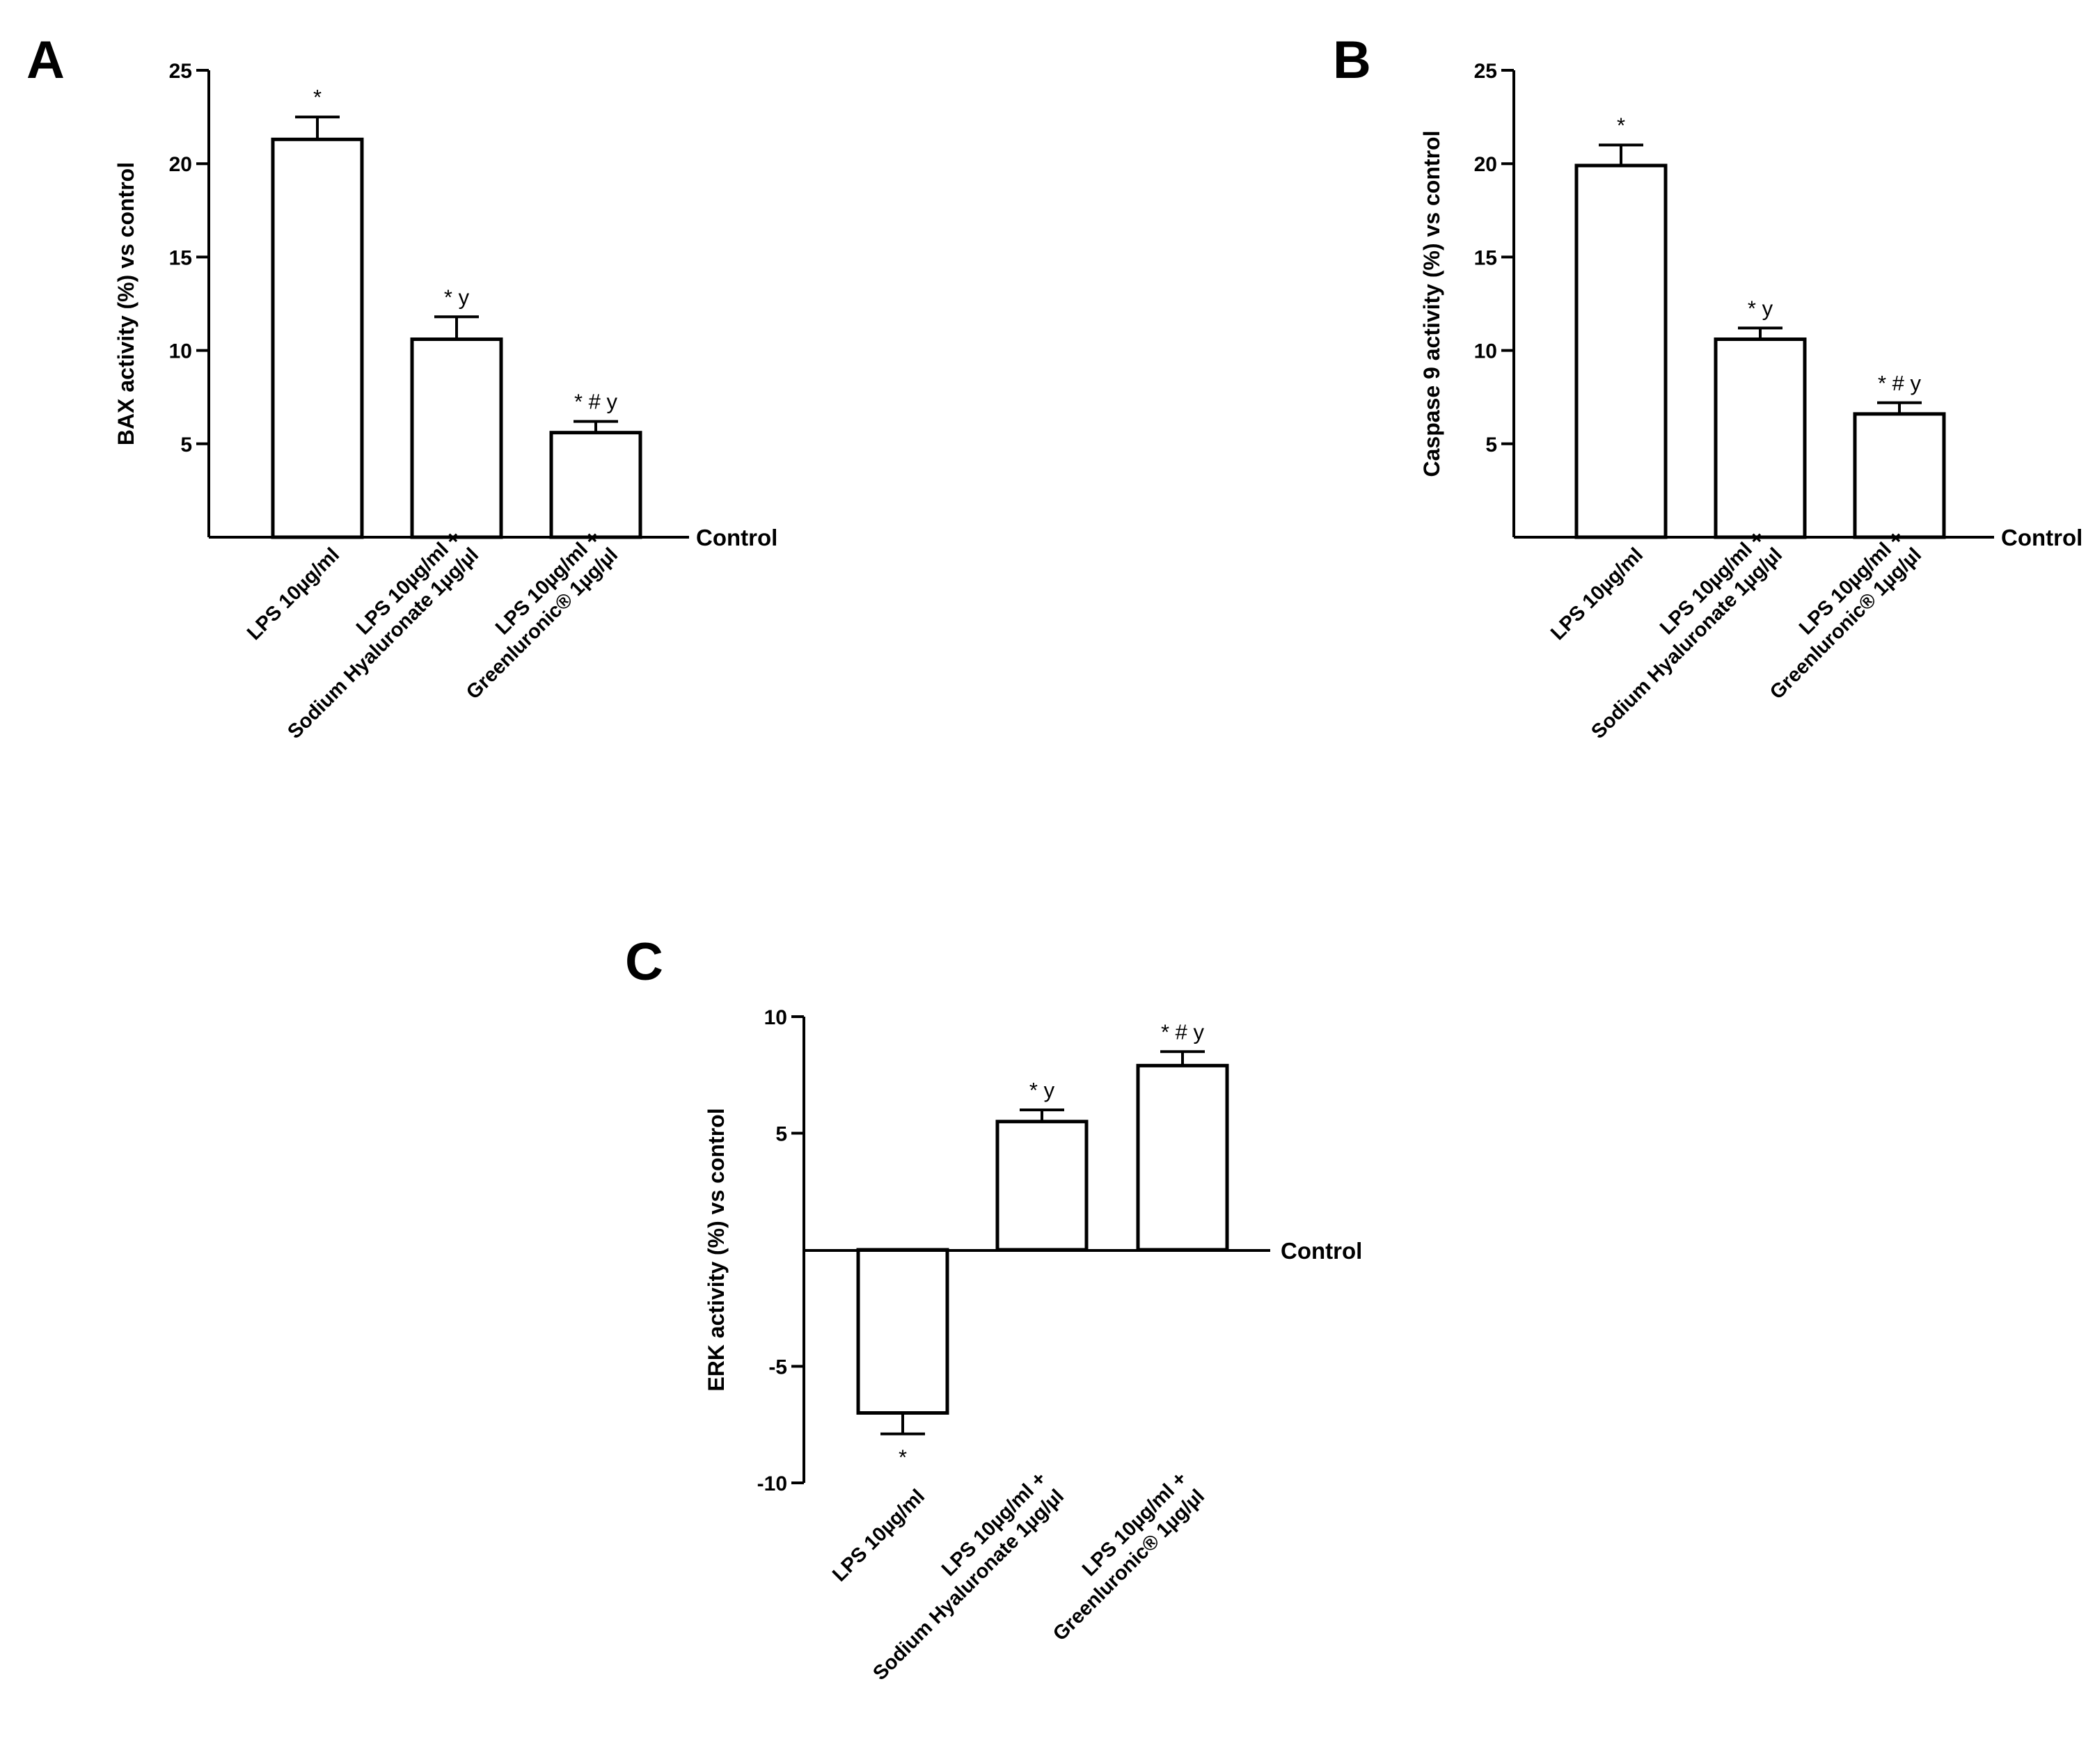 This screenshot has width=2095, height=1764. Describe the element at coordinates (777, 1367) in the screenshot. I see `y-tick-label: -5` at that location.